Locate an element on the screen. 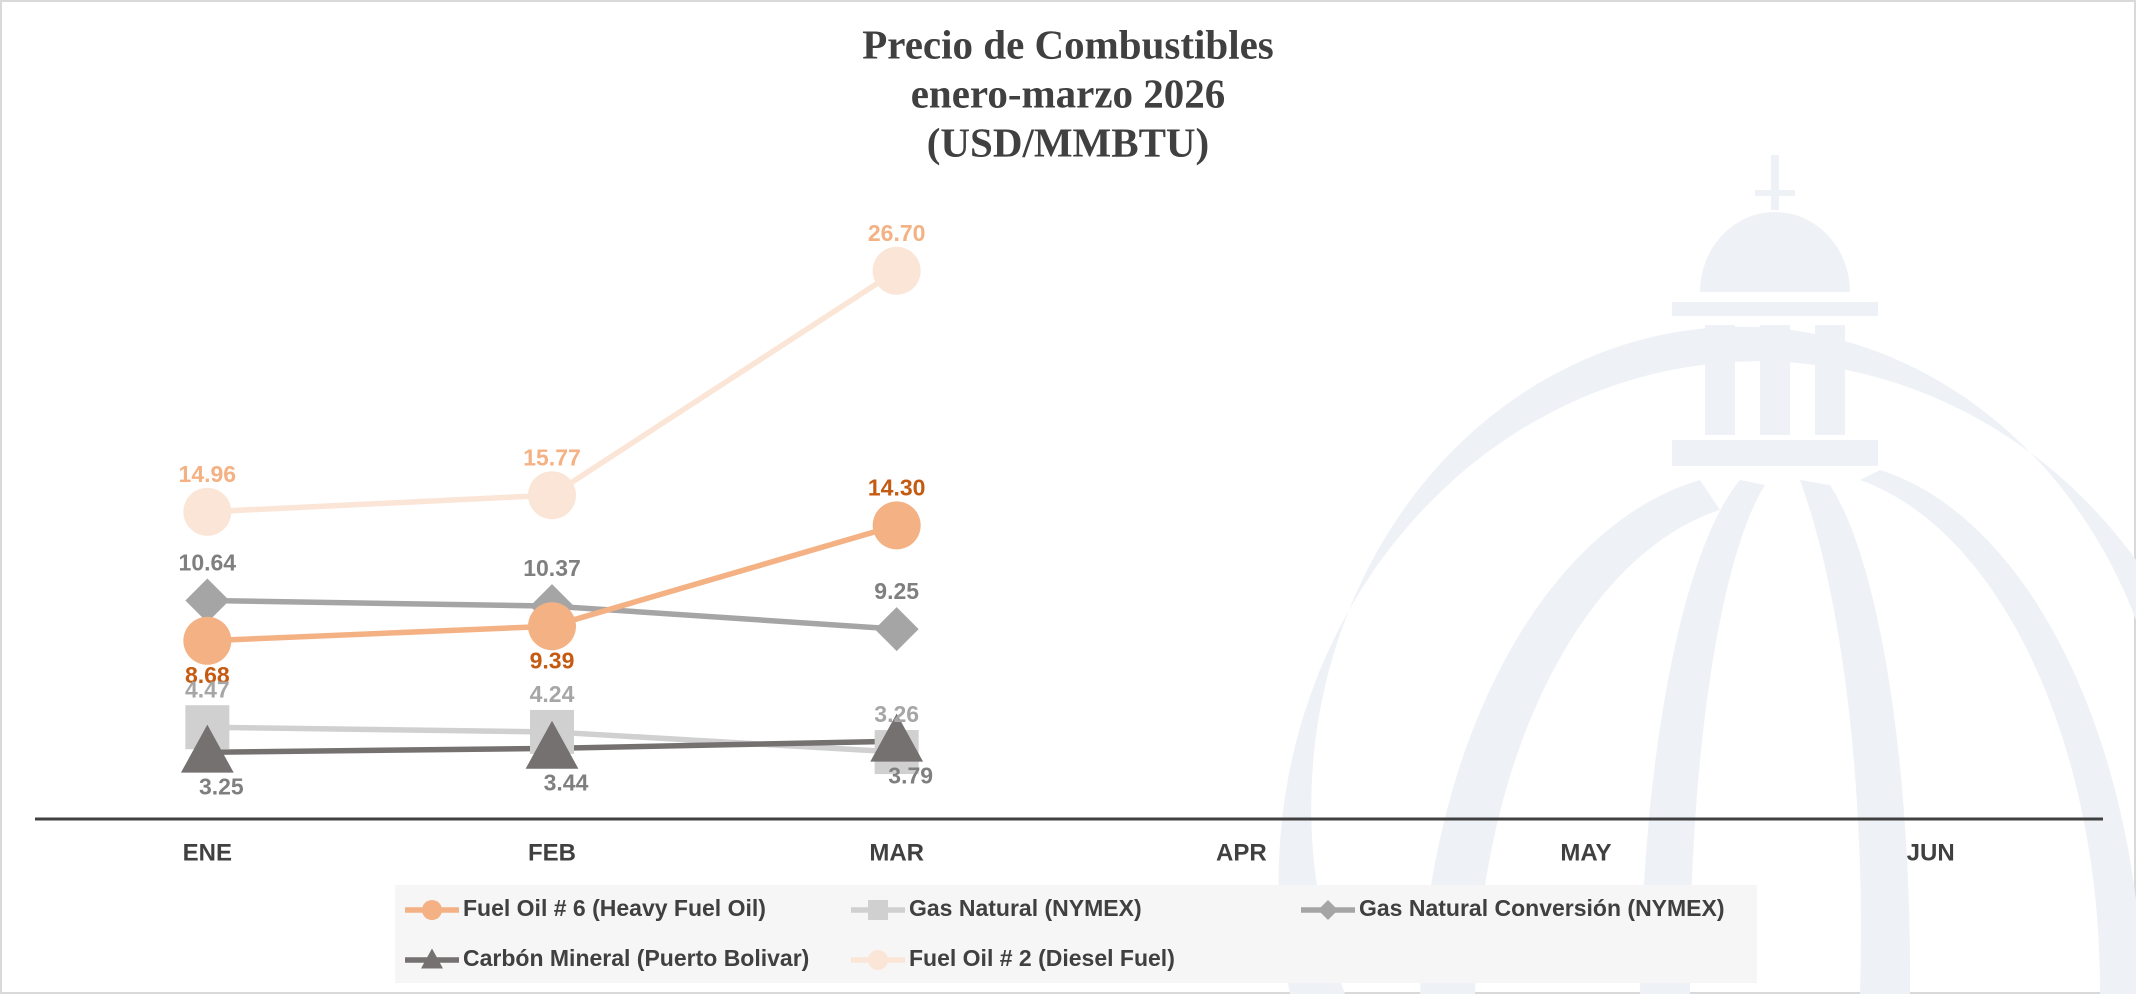 This screenshot has height=994, width=2136. data-label: 3.25 is located at coordinates (221, 786).